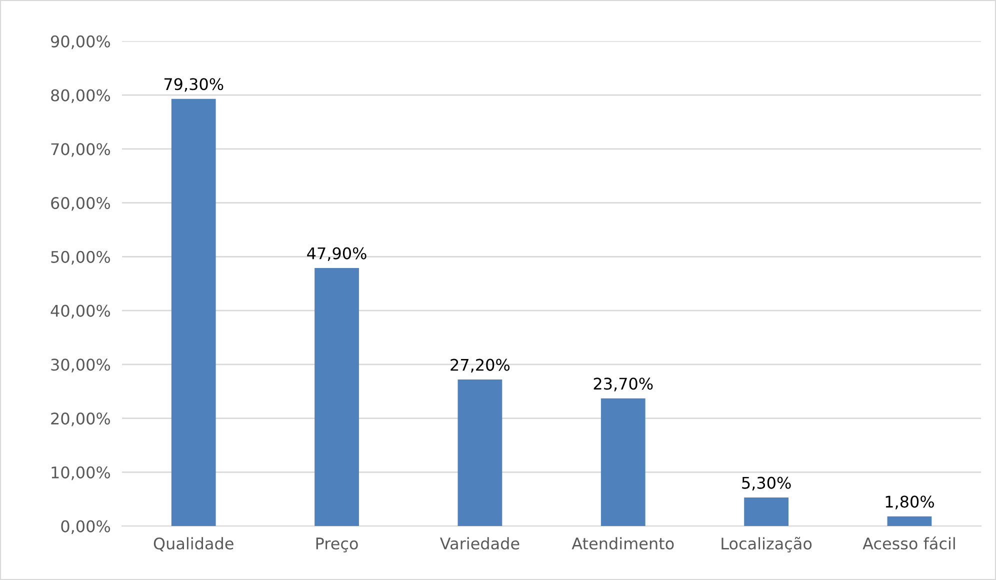  Describe the element at coordinates (623, 543) in the screenshot. I see `x-tick-label: Atendimento` at that location.